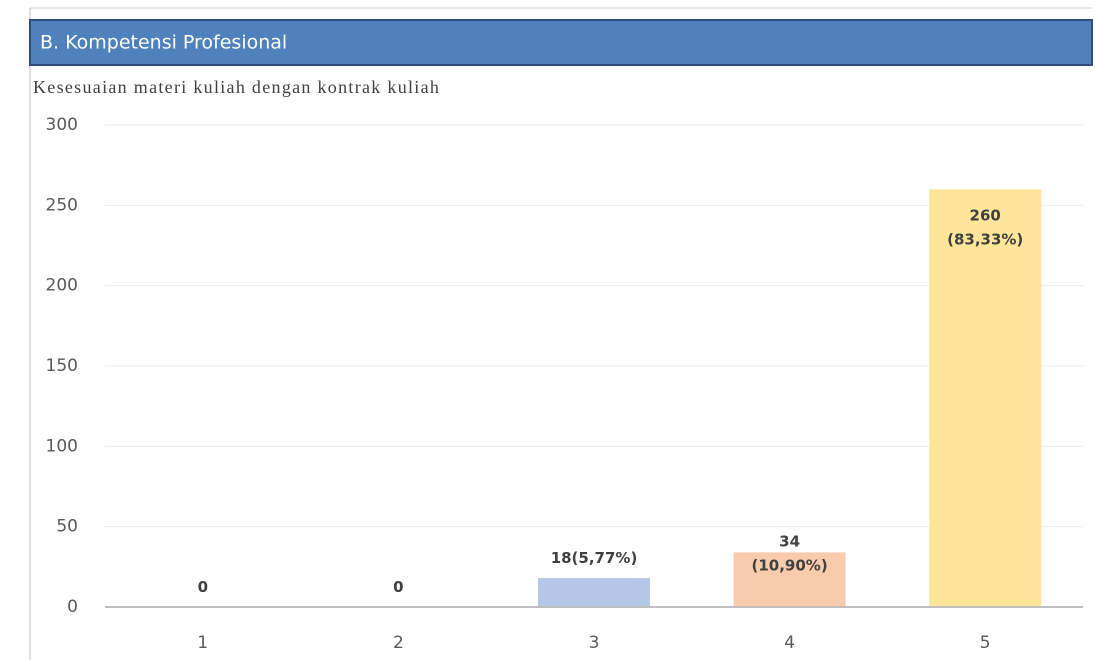  I want to click on x-tick-label: 5, so click(985, 643).